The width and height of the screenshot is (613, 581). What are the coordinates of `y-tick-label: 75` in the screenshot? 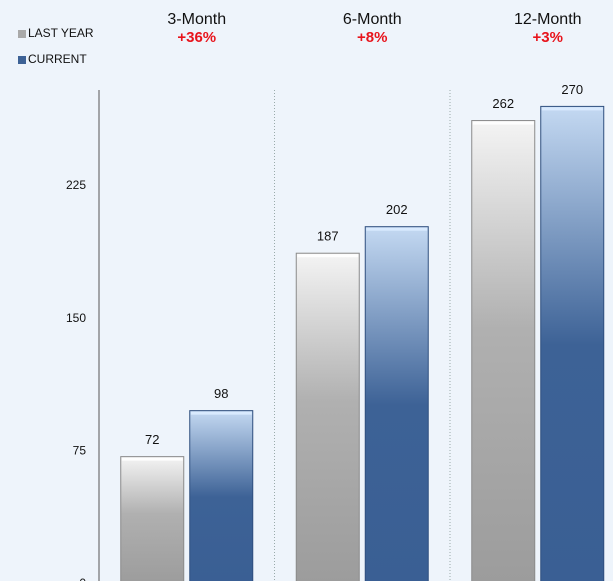 It's located at (80, 451).